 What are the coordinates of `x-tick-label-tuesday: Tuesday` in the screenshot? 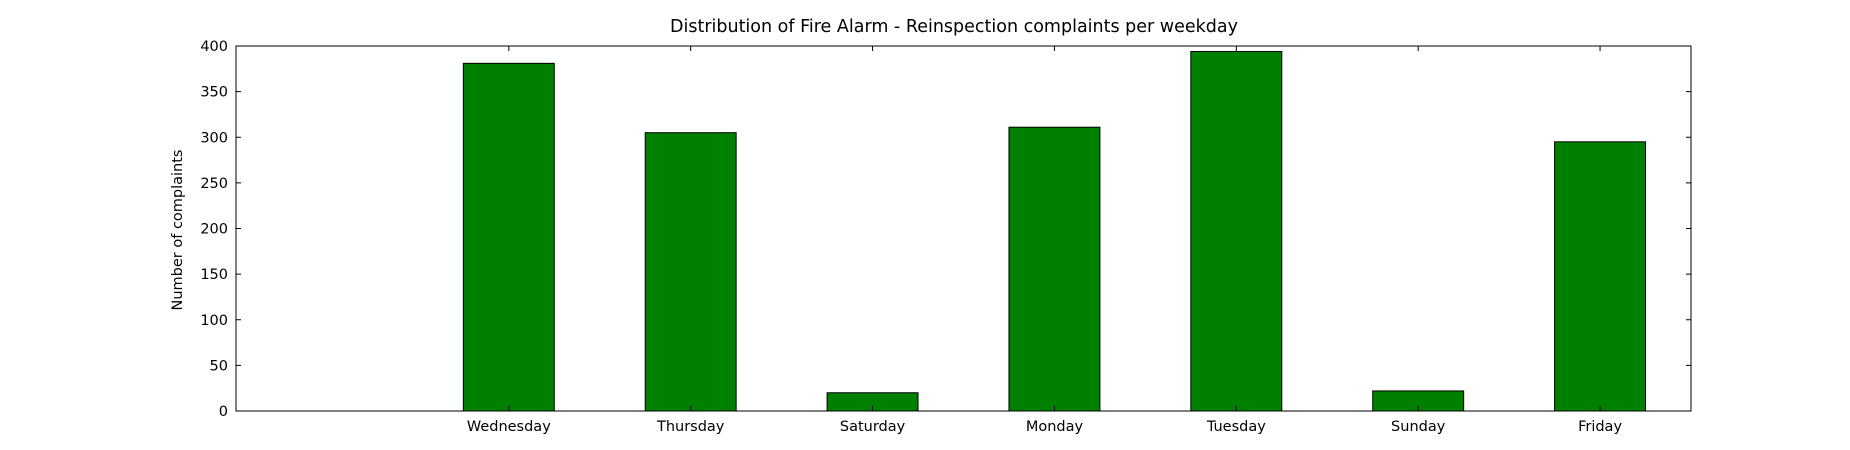 It's located at (1236, 427).